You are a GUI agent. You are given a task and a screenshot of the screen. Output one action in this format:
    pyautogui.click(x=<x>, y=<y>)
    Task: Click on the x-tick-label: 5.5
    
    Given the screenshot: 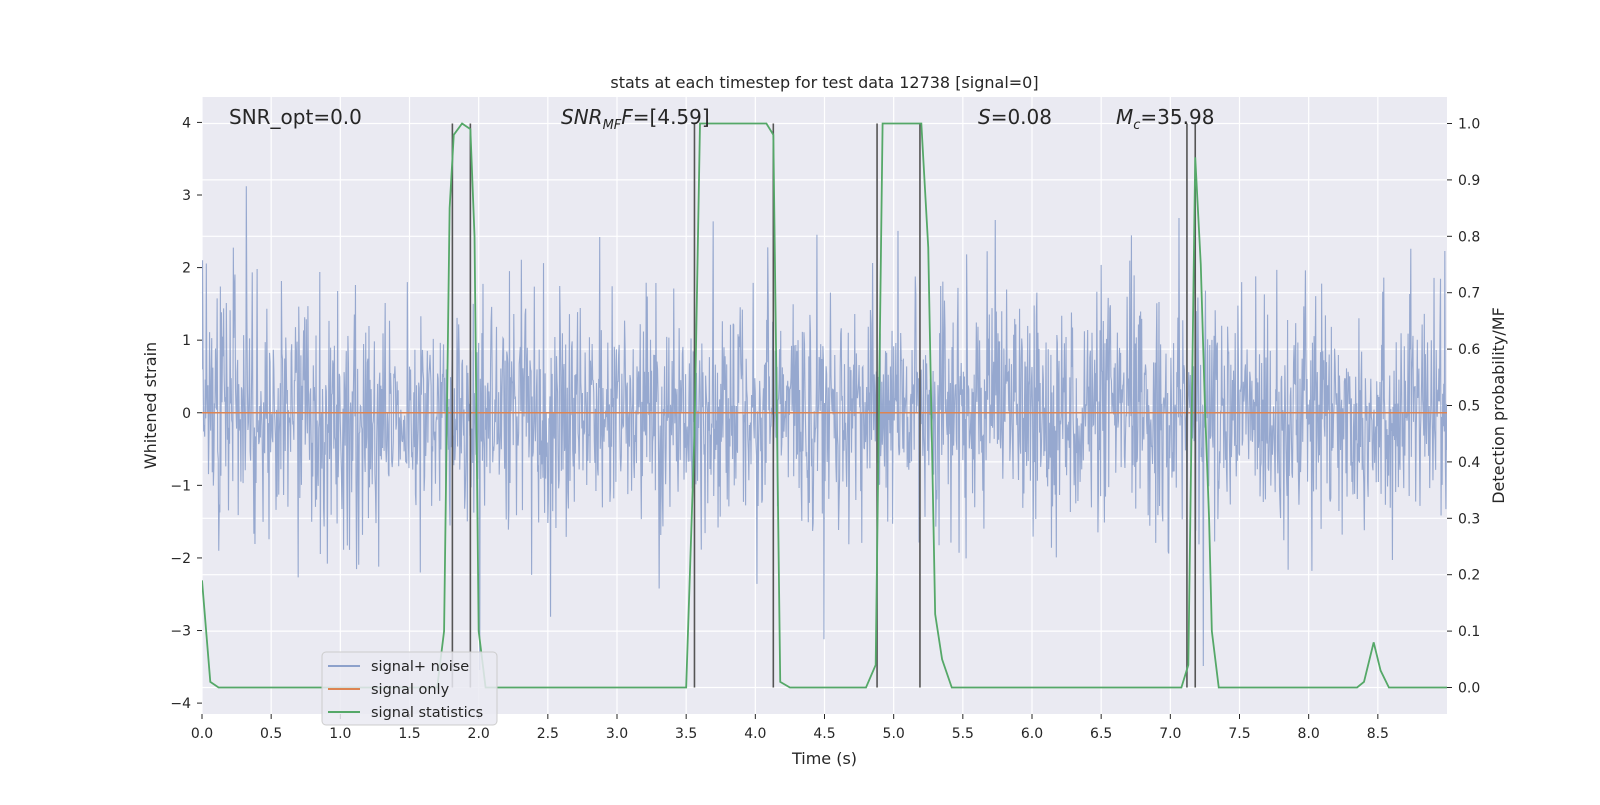 What is the action you would take?
    pyautogui.click(x=963, y=734)
    